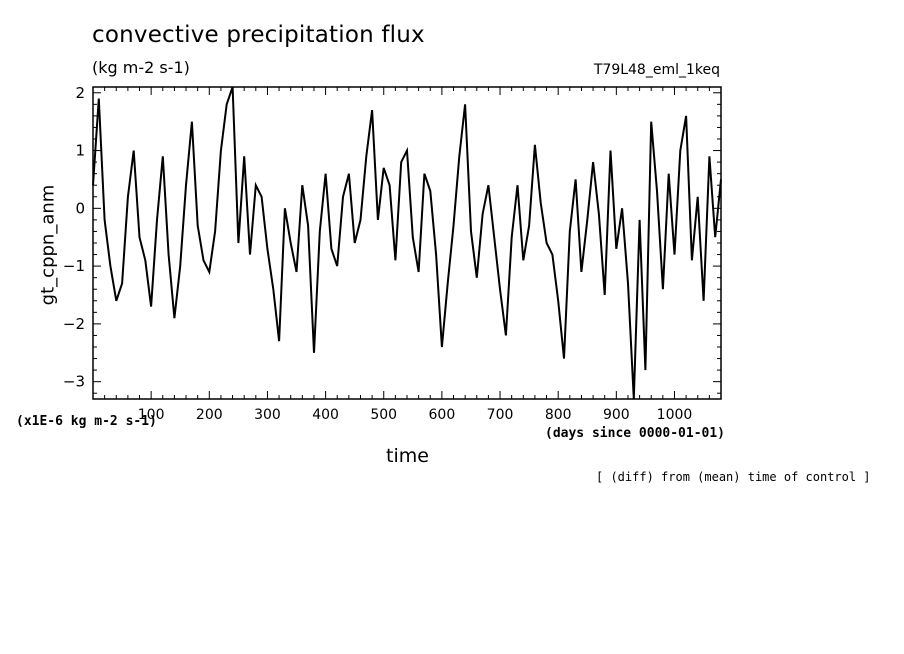 Image resolution: width=904 pixels, height=654 pixels. Describe the element at coordinates (635, 433) in the screenshot. I see `x-units-label: (days since 0000-01-01)` at that location.